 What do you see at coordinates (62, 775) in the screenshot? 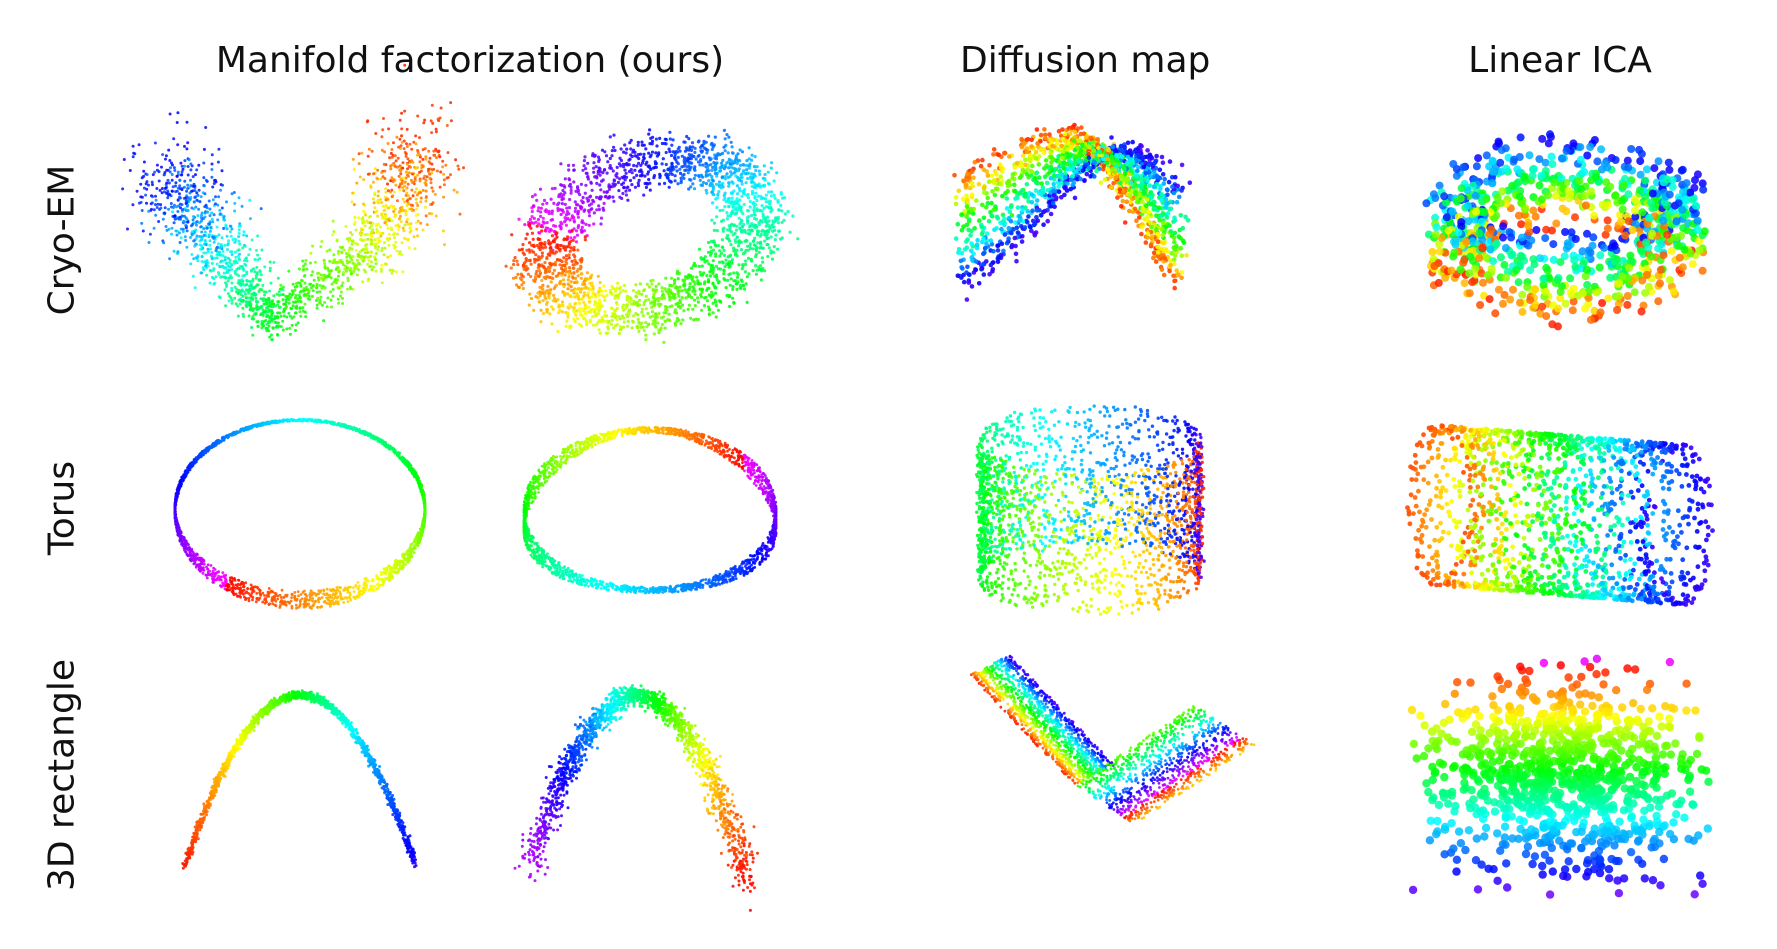
I see `row-label-3d-rectangle: 3D rectangle` at bounding box center [62, 775].